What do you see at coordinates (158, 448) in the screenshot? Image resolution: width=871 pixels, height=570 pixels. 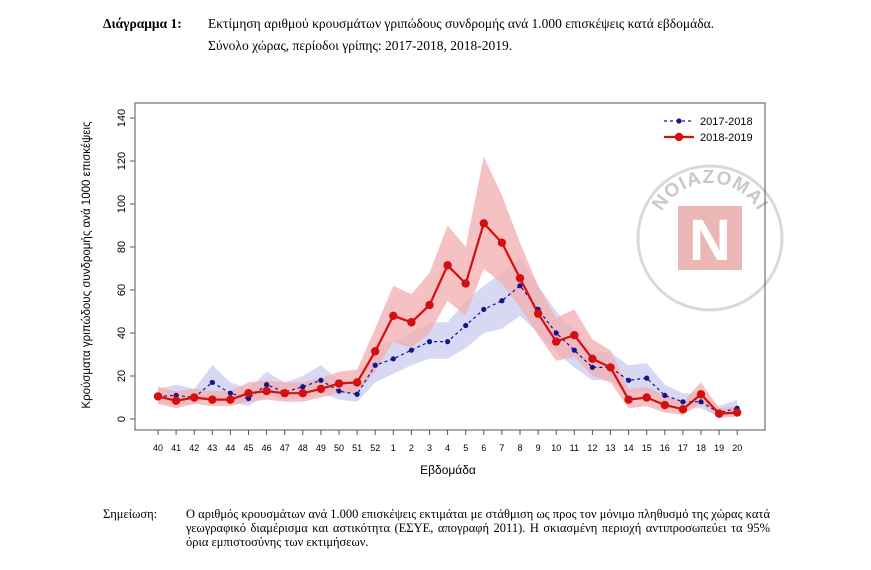 I see `x-tick-label: 40` at bounding box center [158, 448].